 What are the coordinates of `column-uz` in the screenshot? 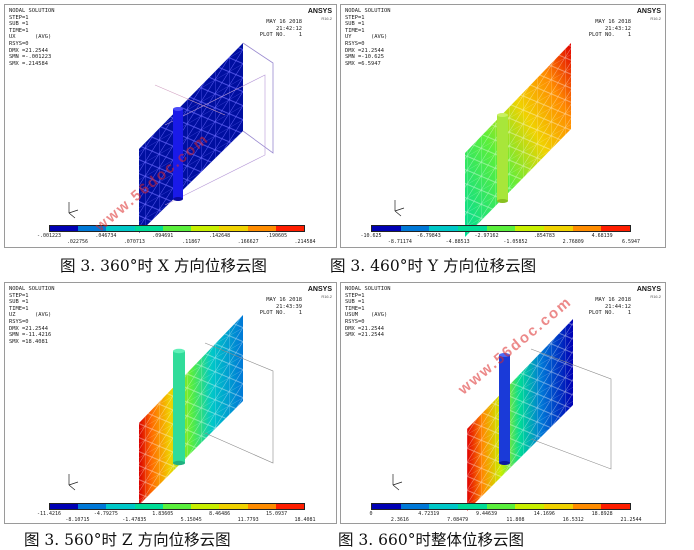 It's located at (179, 407).